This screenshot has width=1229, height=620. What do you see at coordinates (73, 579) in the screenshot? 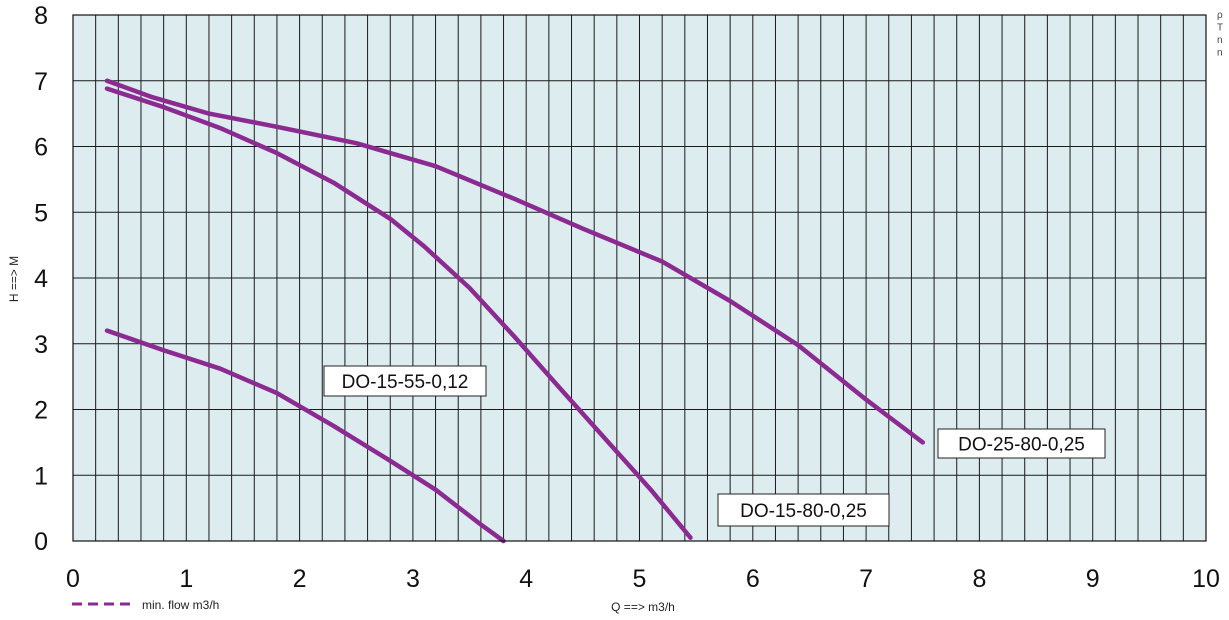
I see `x-tick-label: 0` at bounding box center [73, 579].